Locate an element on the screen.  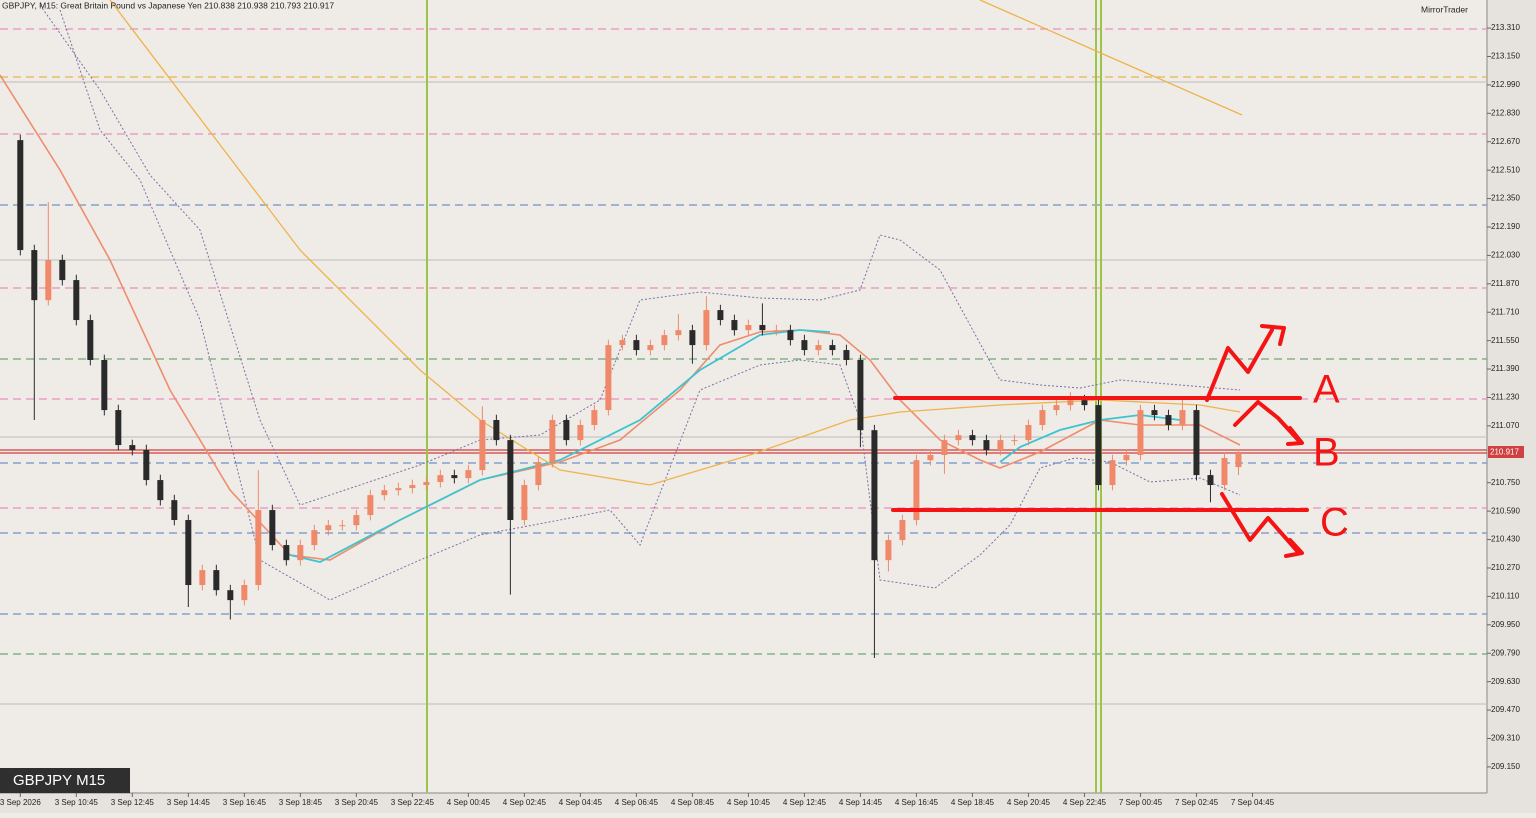
x-tick-label: 3 Sep 22:45 is located at coordinates (413, 802).